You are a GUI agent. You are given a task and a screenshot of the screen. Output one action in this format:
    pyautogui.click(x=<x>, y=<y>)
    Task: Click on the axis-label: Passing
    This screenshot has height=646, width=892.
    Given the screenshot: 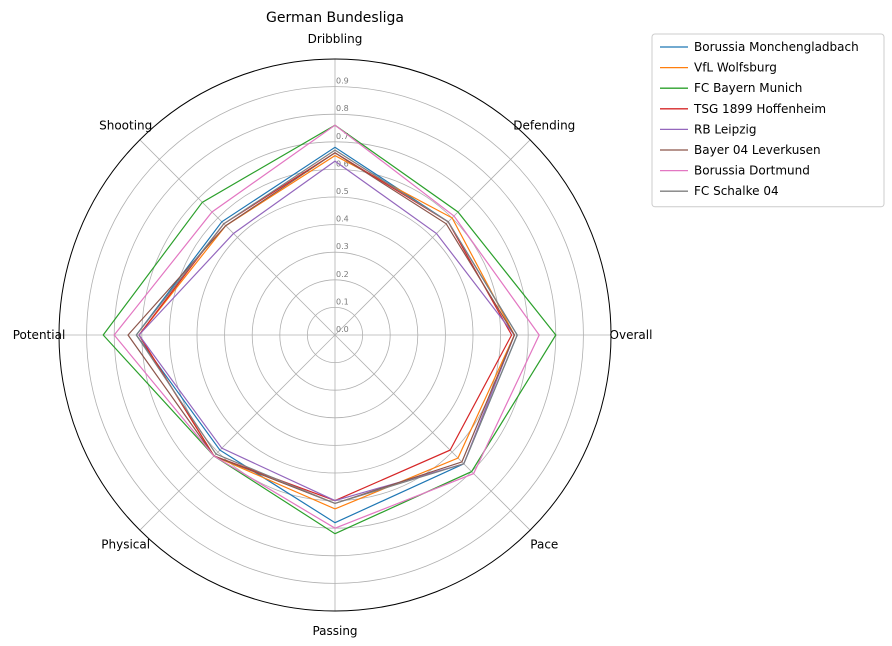 What is the action you would take?
    pyautogui.click(x=334, y=631)
    